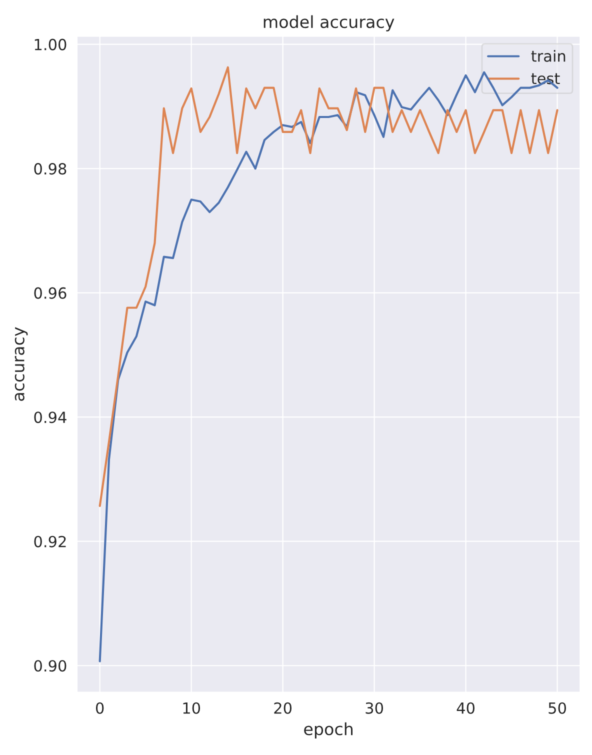 The height and width of the screenshot is (755, 592). Describe the element at coordinates (50, 418) in the screenshot. I see `y-tick-label: 0.94` at that location.